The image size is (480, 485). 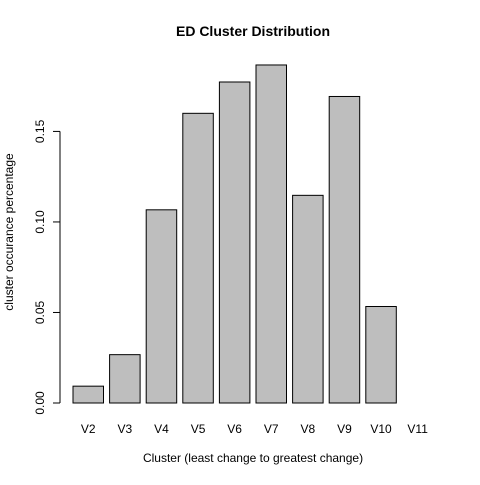 What do you see at coordinates (47, 267) in the screenshot?
I see `y-axis: 0.00 0.05 0.10 0.15` at bounding box center [47, 267].